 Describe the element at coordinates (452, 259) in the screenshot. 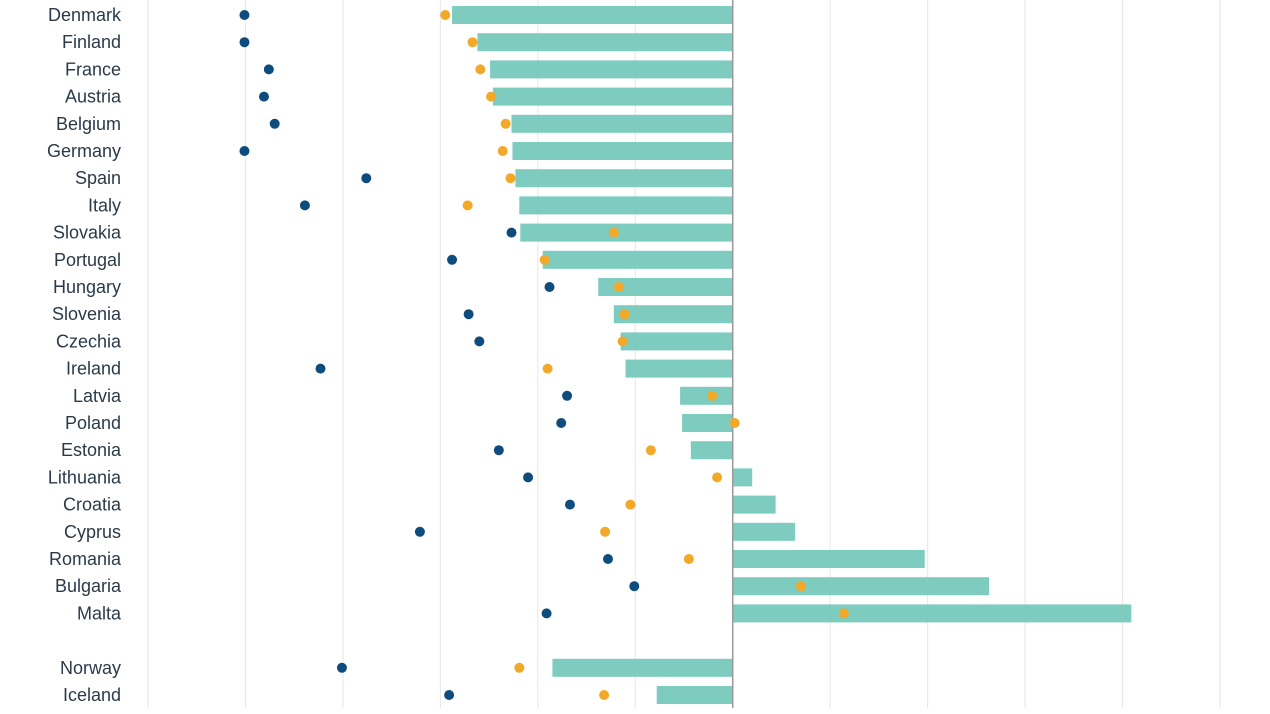

I see `dark-dot-portugal` at that location.